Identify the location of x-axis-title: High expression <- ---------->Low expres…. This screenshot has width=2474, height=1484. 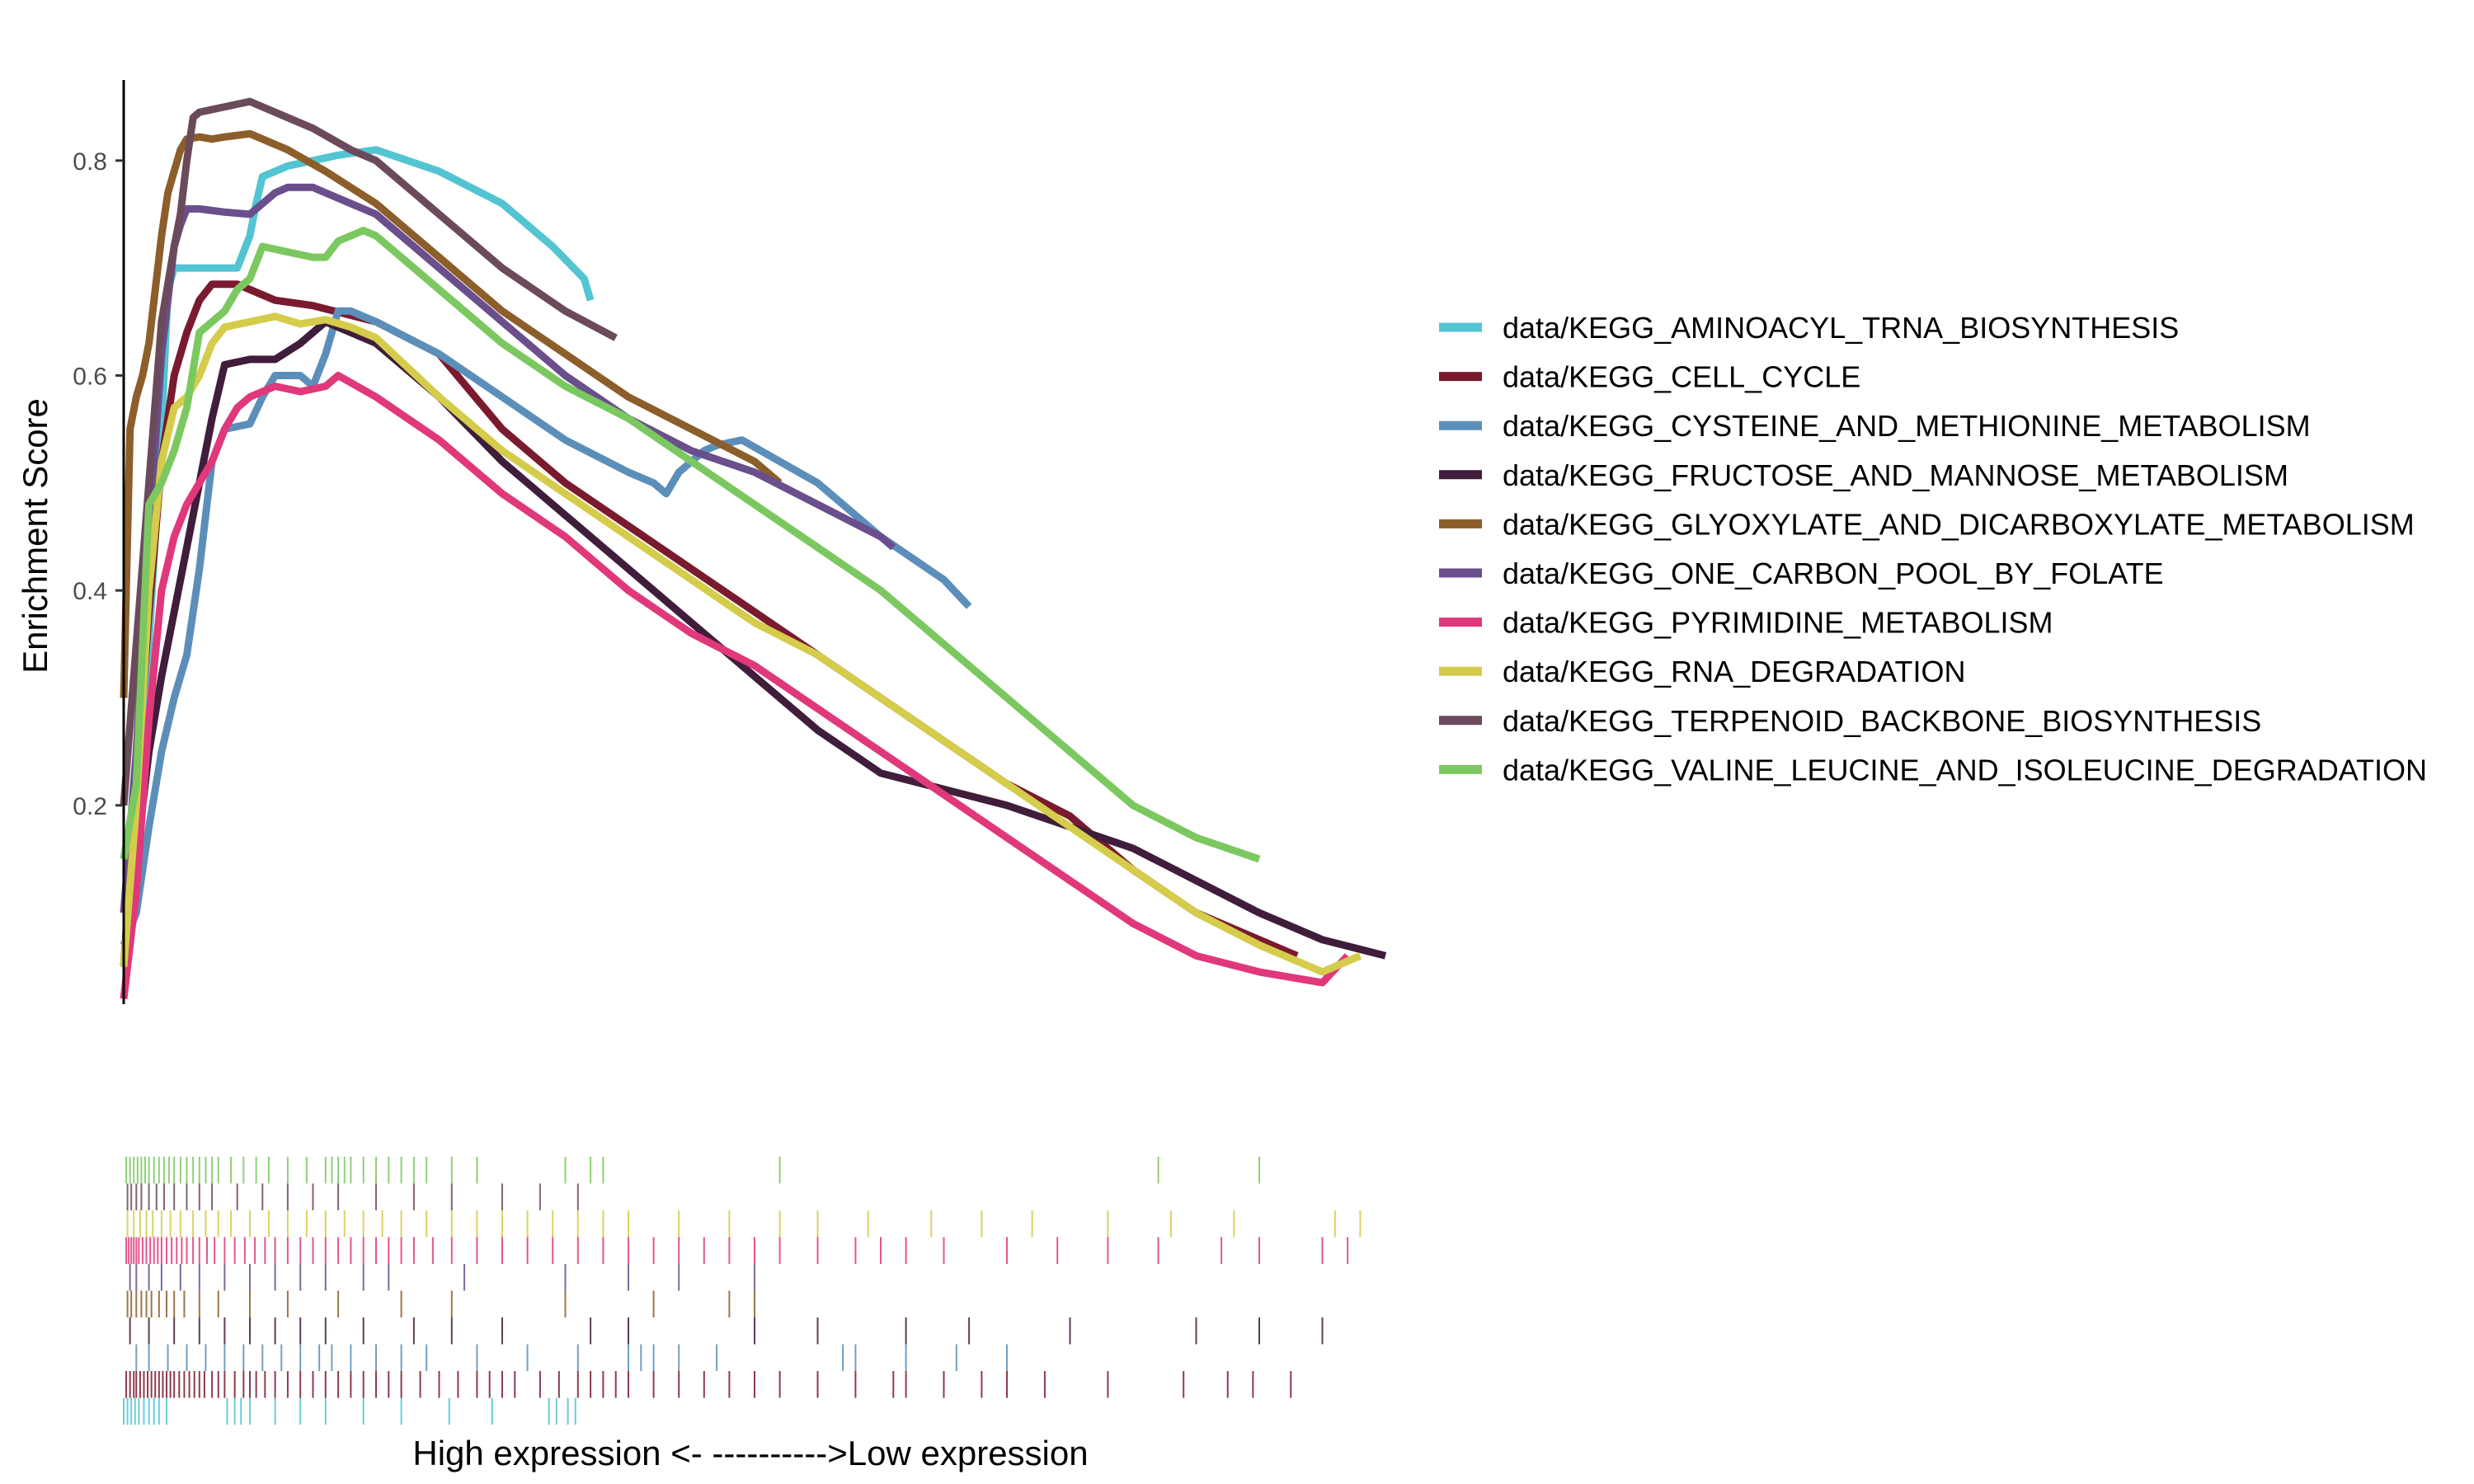
(750, 1453).